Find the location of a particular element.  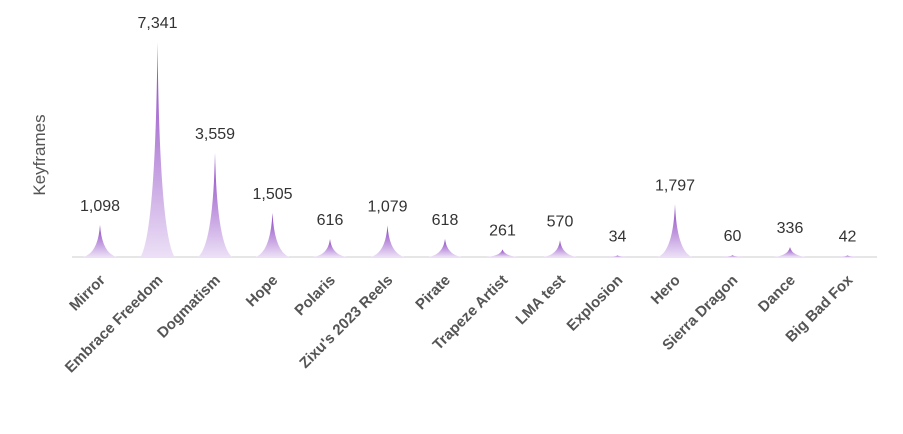

category-label: Hope is located at coordinates (262, 291).